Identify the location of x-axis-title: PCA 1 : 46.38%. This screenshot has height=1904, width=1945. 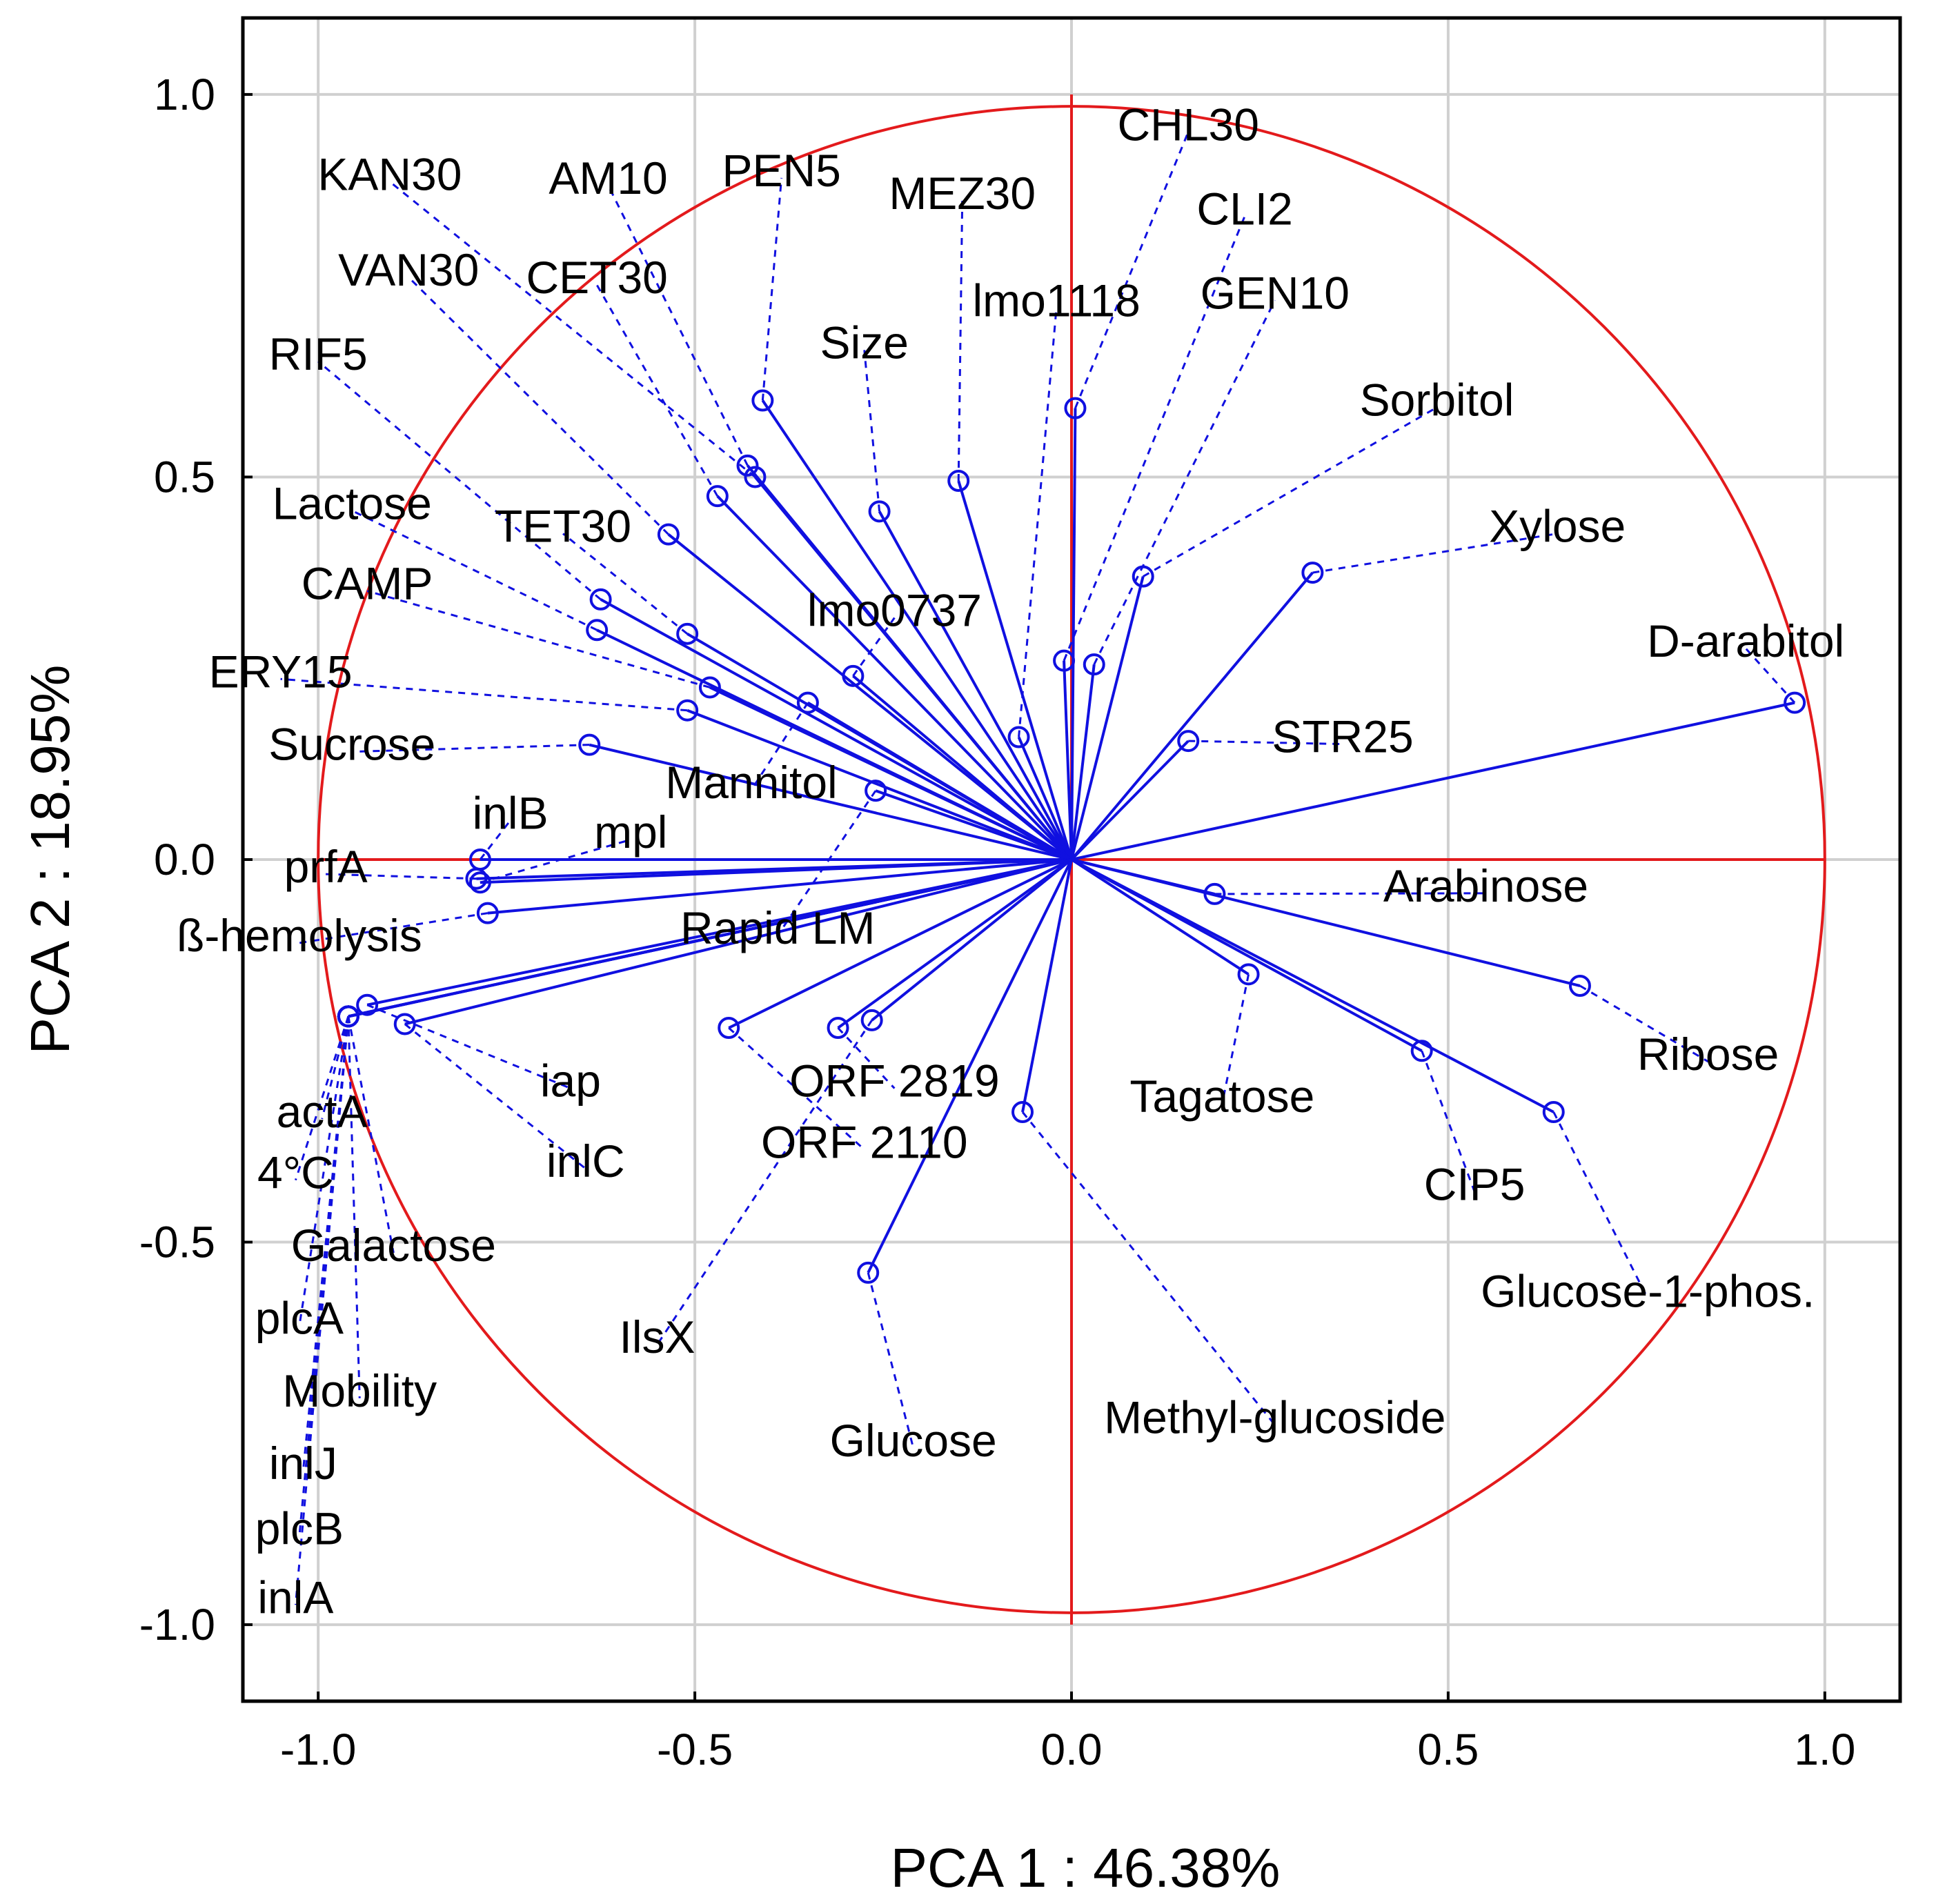
(1086, 1867).